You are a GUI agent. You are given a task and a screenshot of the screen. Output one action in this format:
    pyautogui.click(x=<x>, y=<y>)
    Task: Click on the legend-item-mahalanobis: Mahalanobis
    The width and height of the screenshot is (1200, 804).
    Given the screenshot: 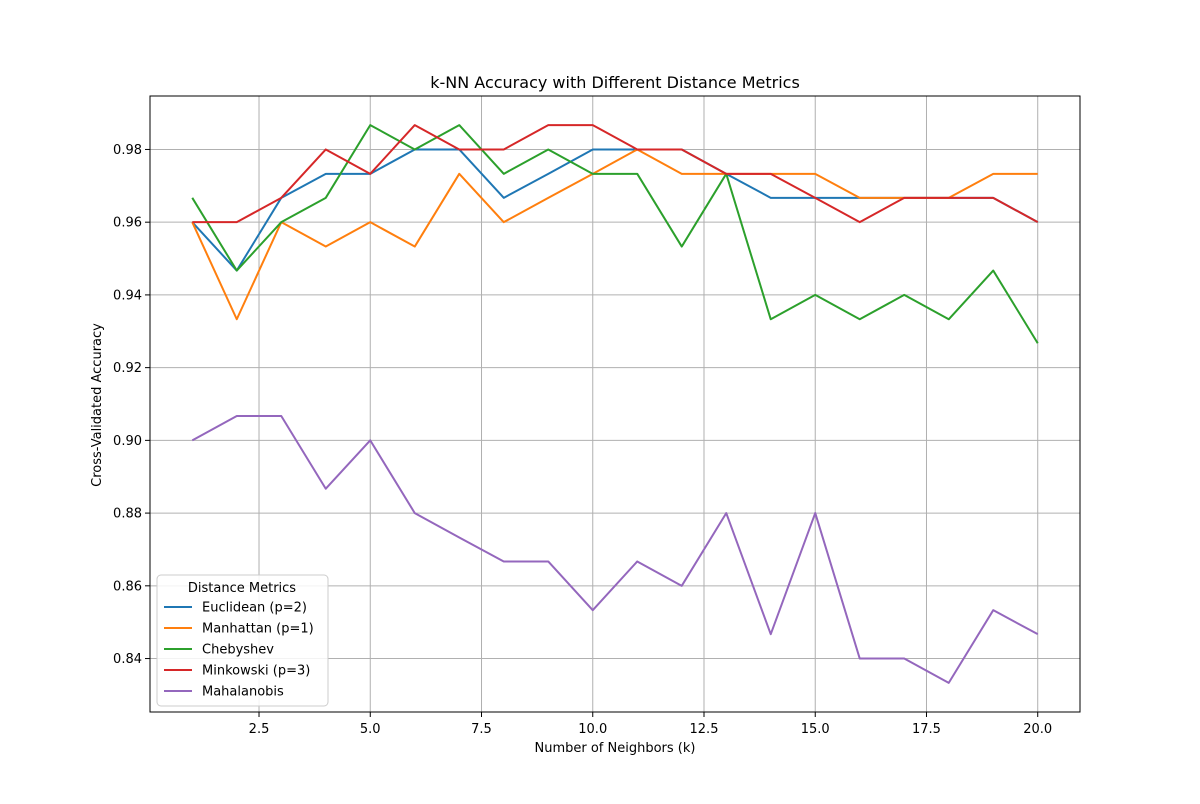 What is the action you would take?
    pyautogui.click(x=224, y=692)
    